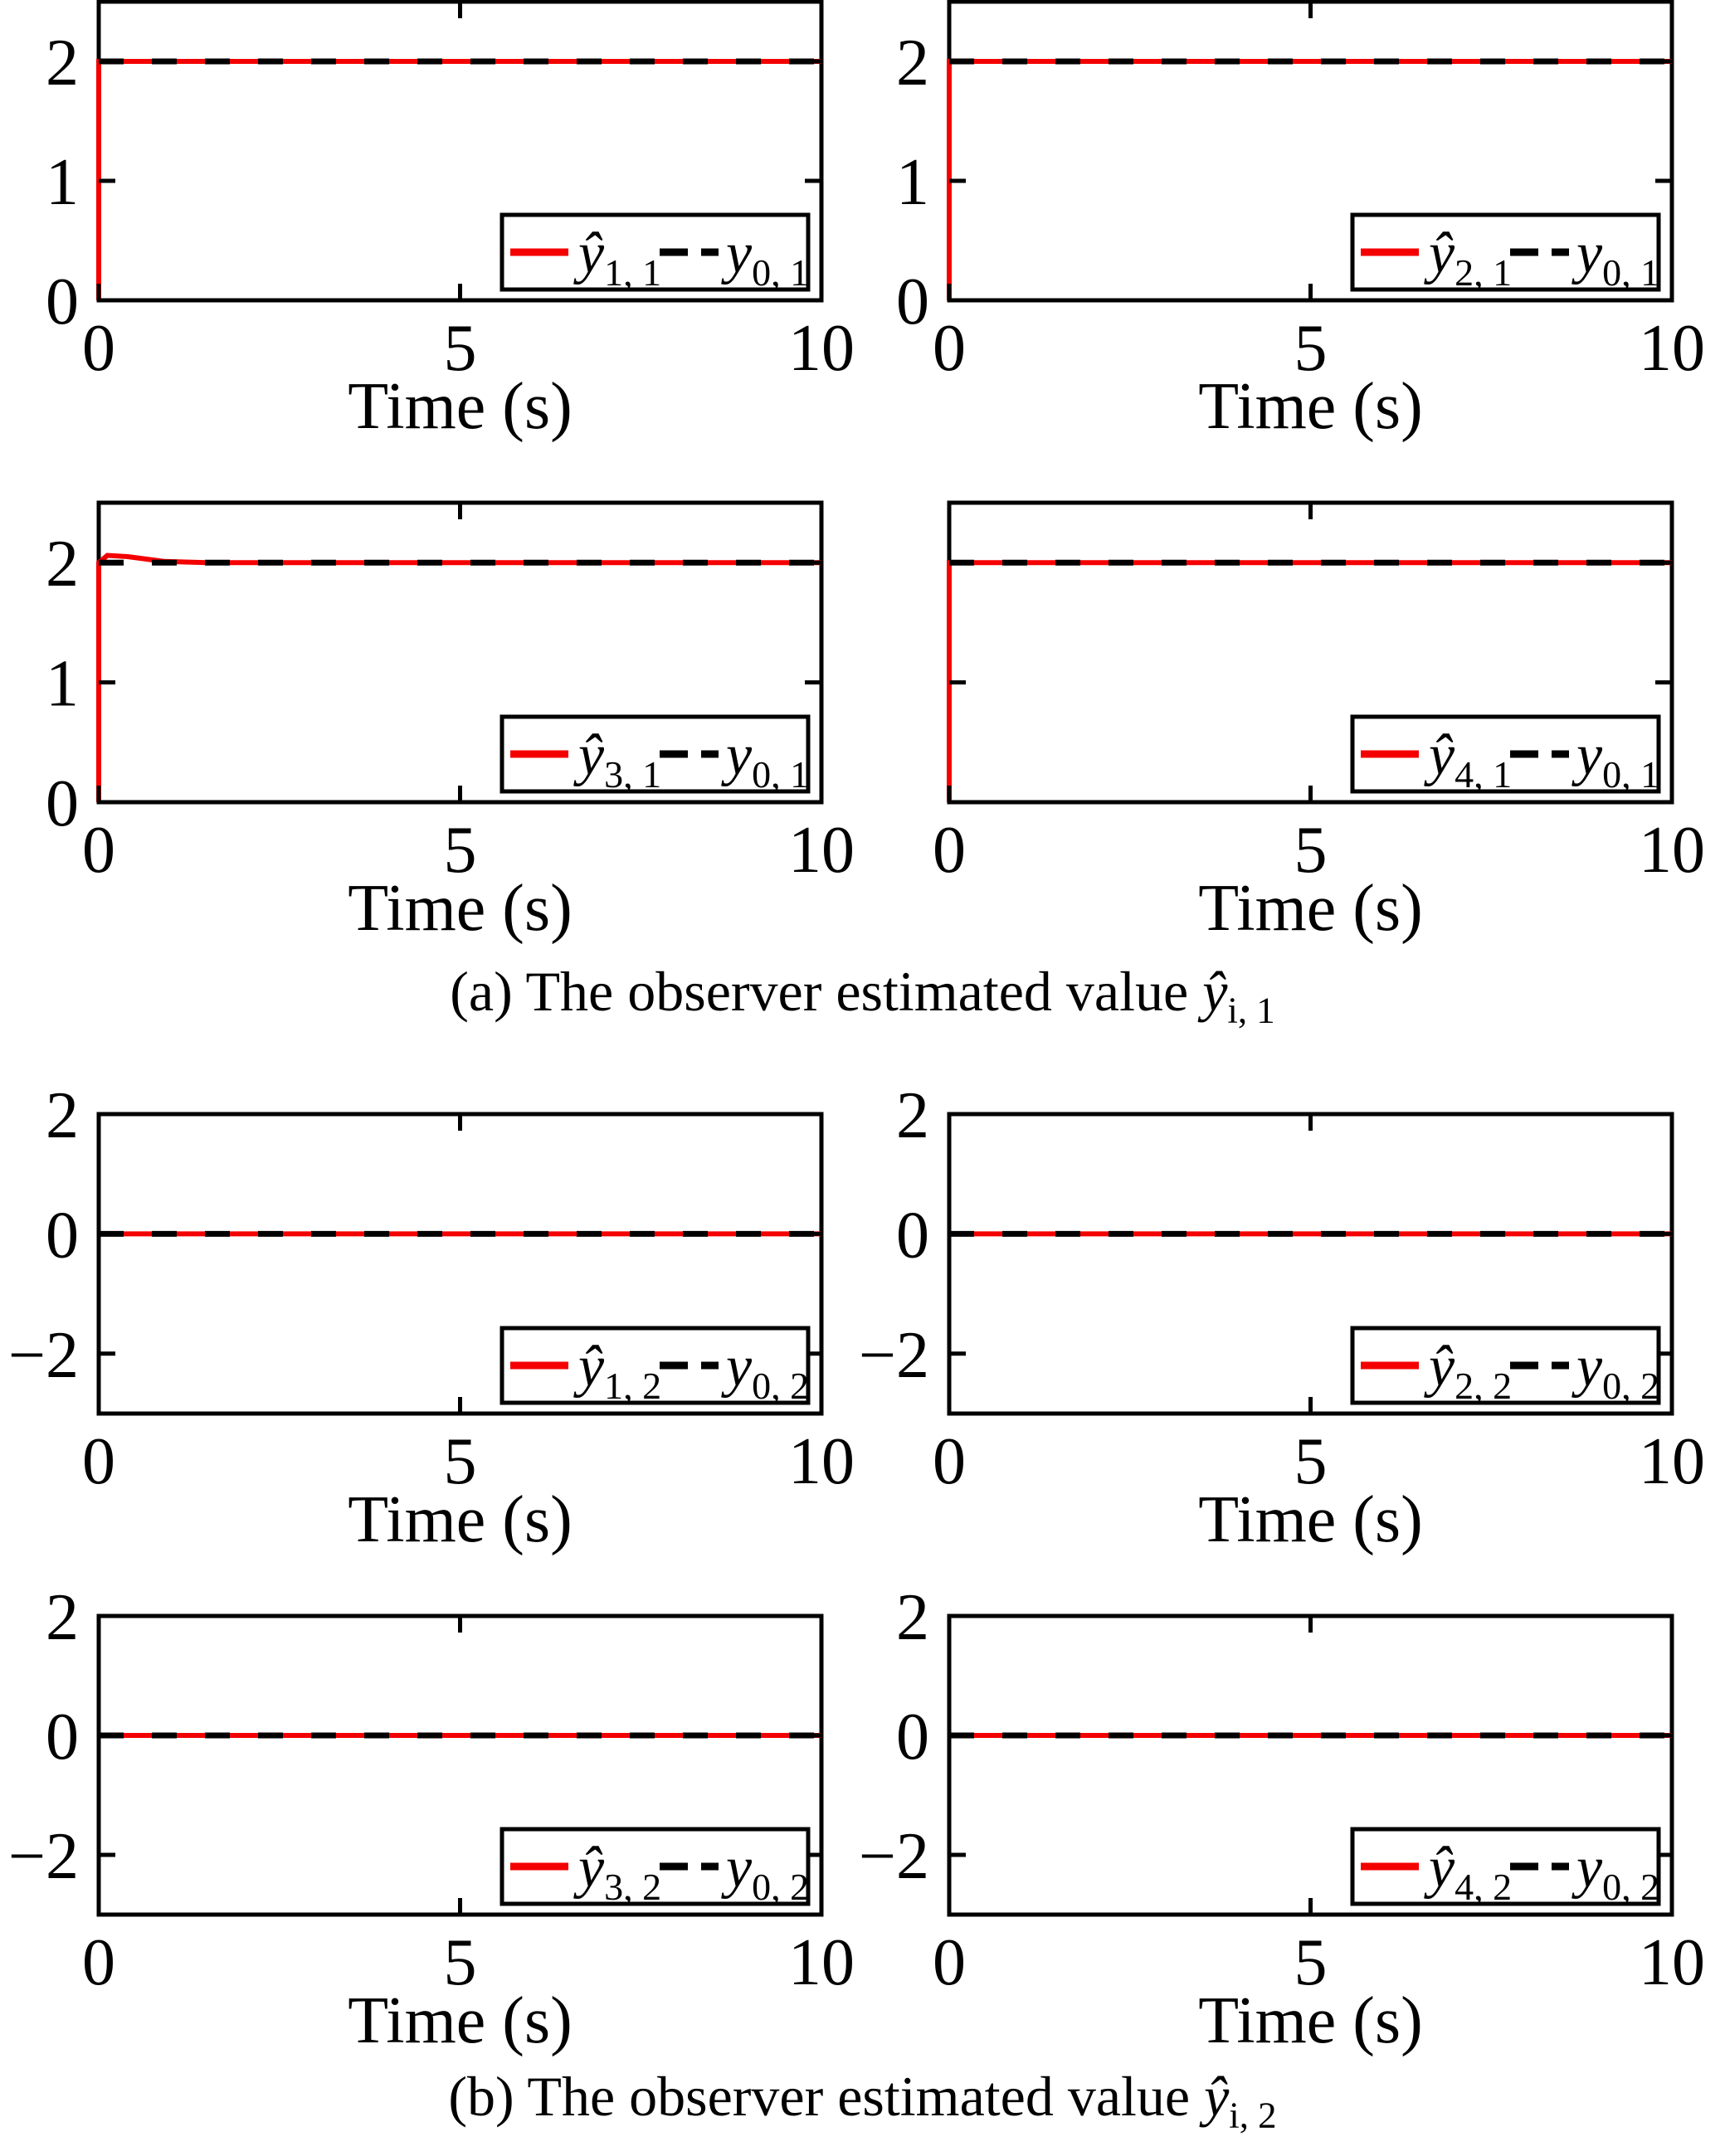  I want to click on legend: ŷ2, 2 y0, 2, so click(1505, 1366).